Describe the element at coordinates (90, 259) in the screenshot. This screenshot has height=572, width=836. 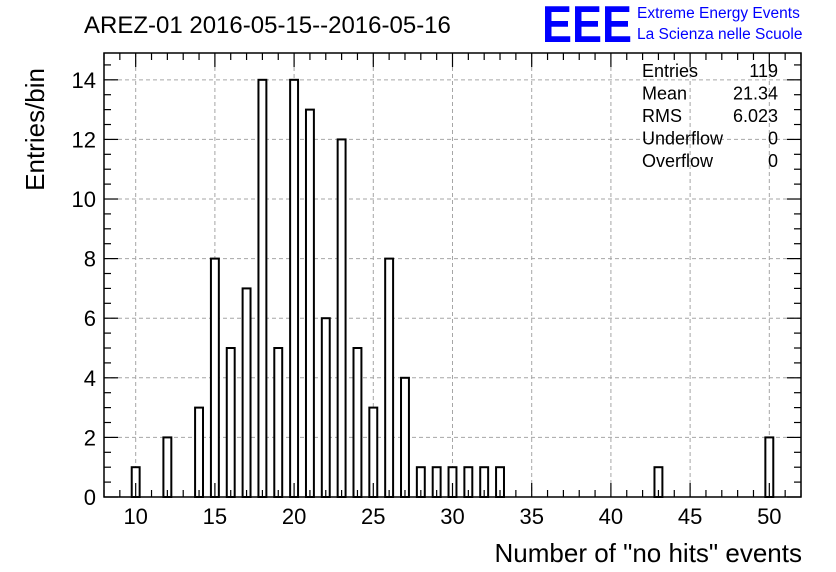
I see `y-tick-label: 8` at that location.